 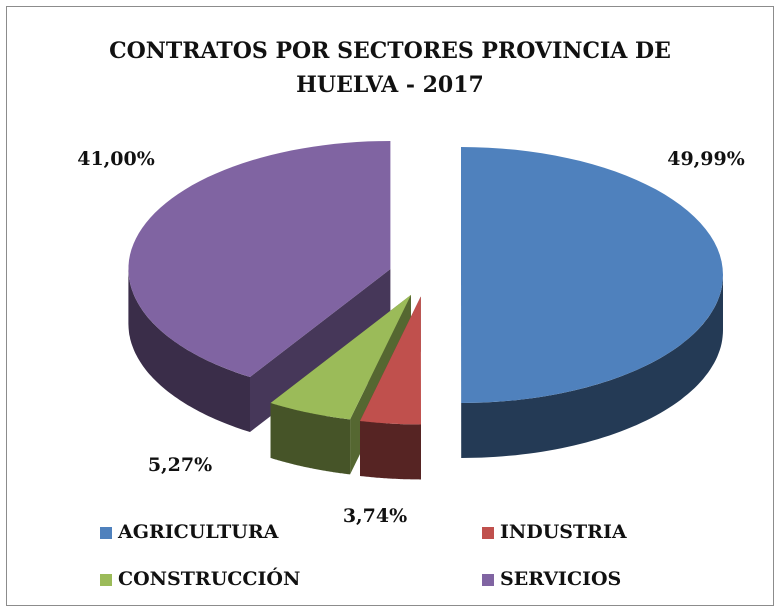 I want to click on legend-label: INDUSTRIA, so click(x=563, y=532).